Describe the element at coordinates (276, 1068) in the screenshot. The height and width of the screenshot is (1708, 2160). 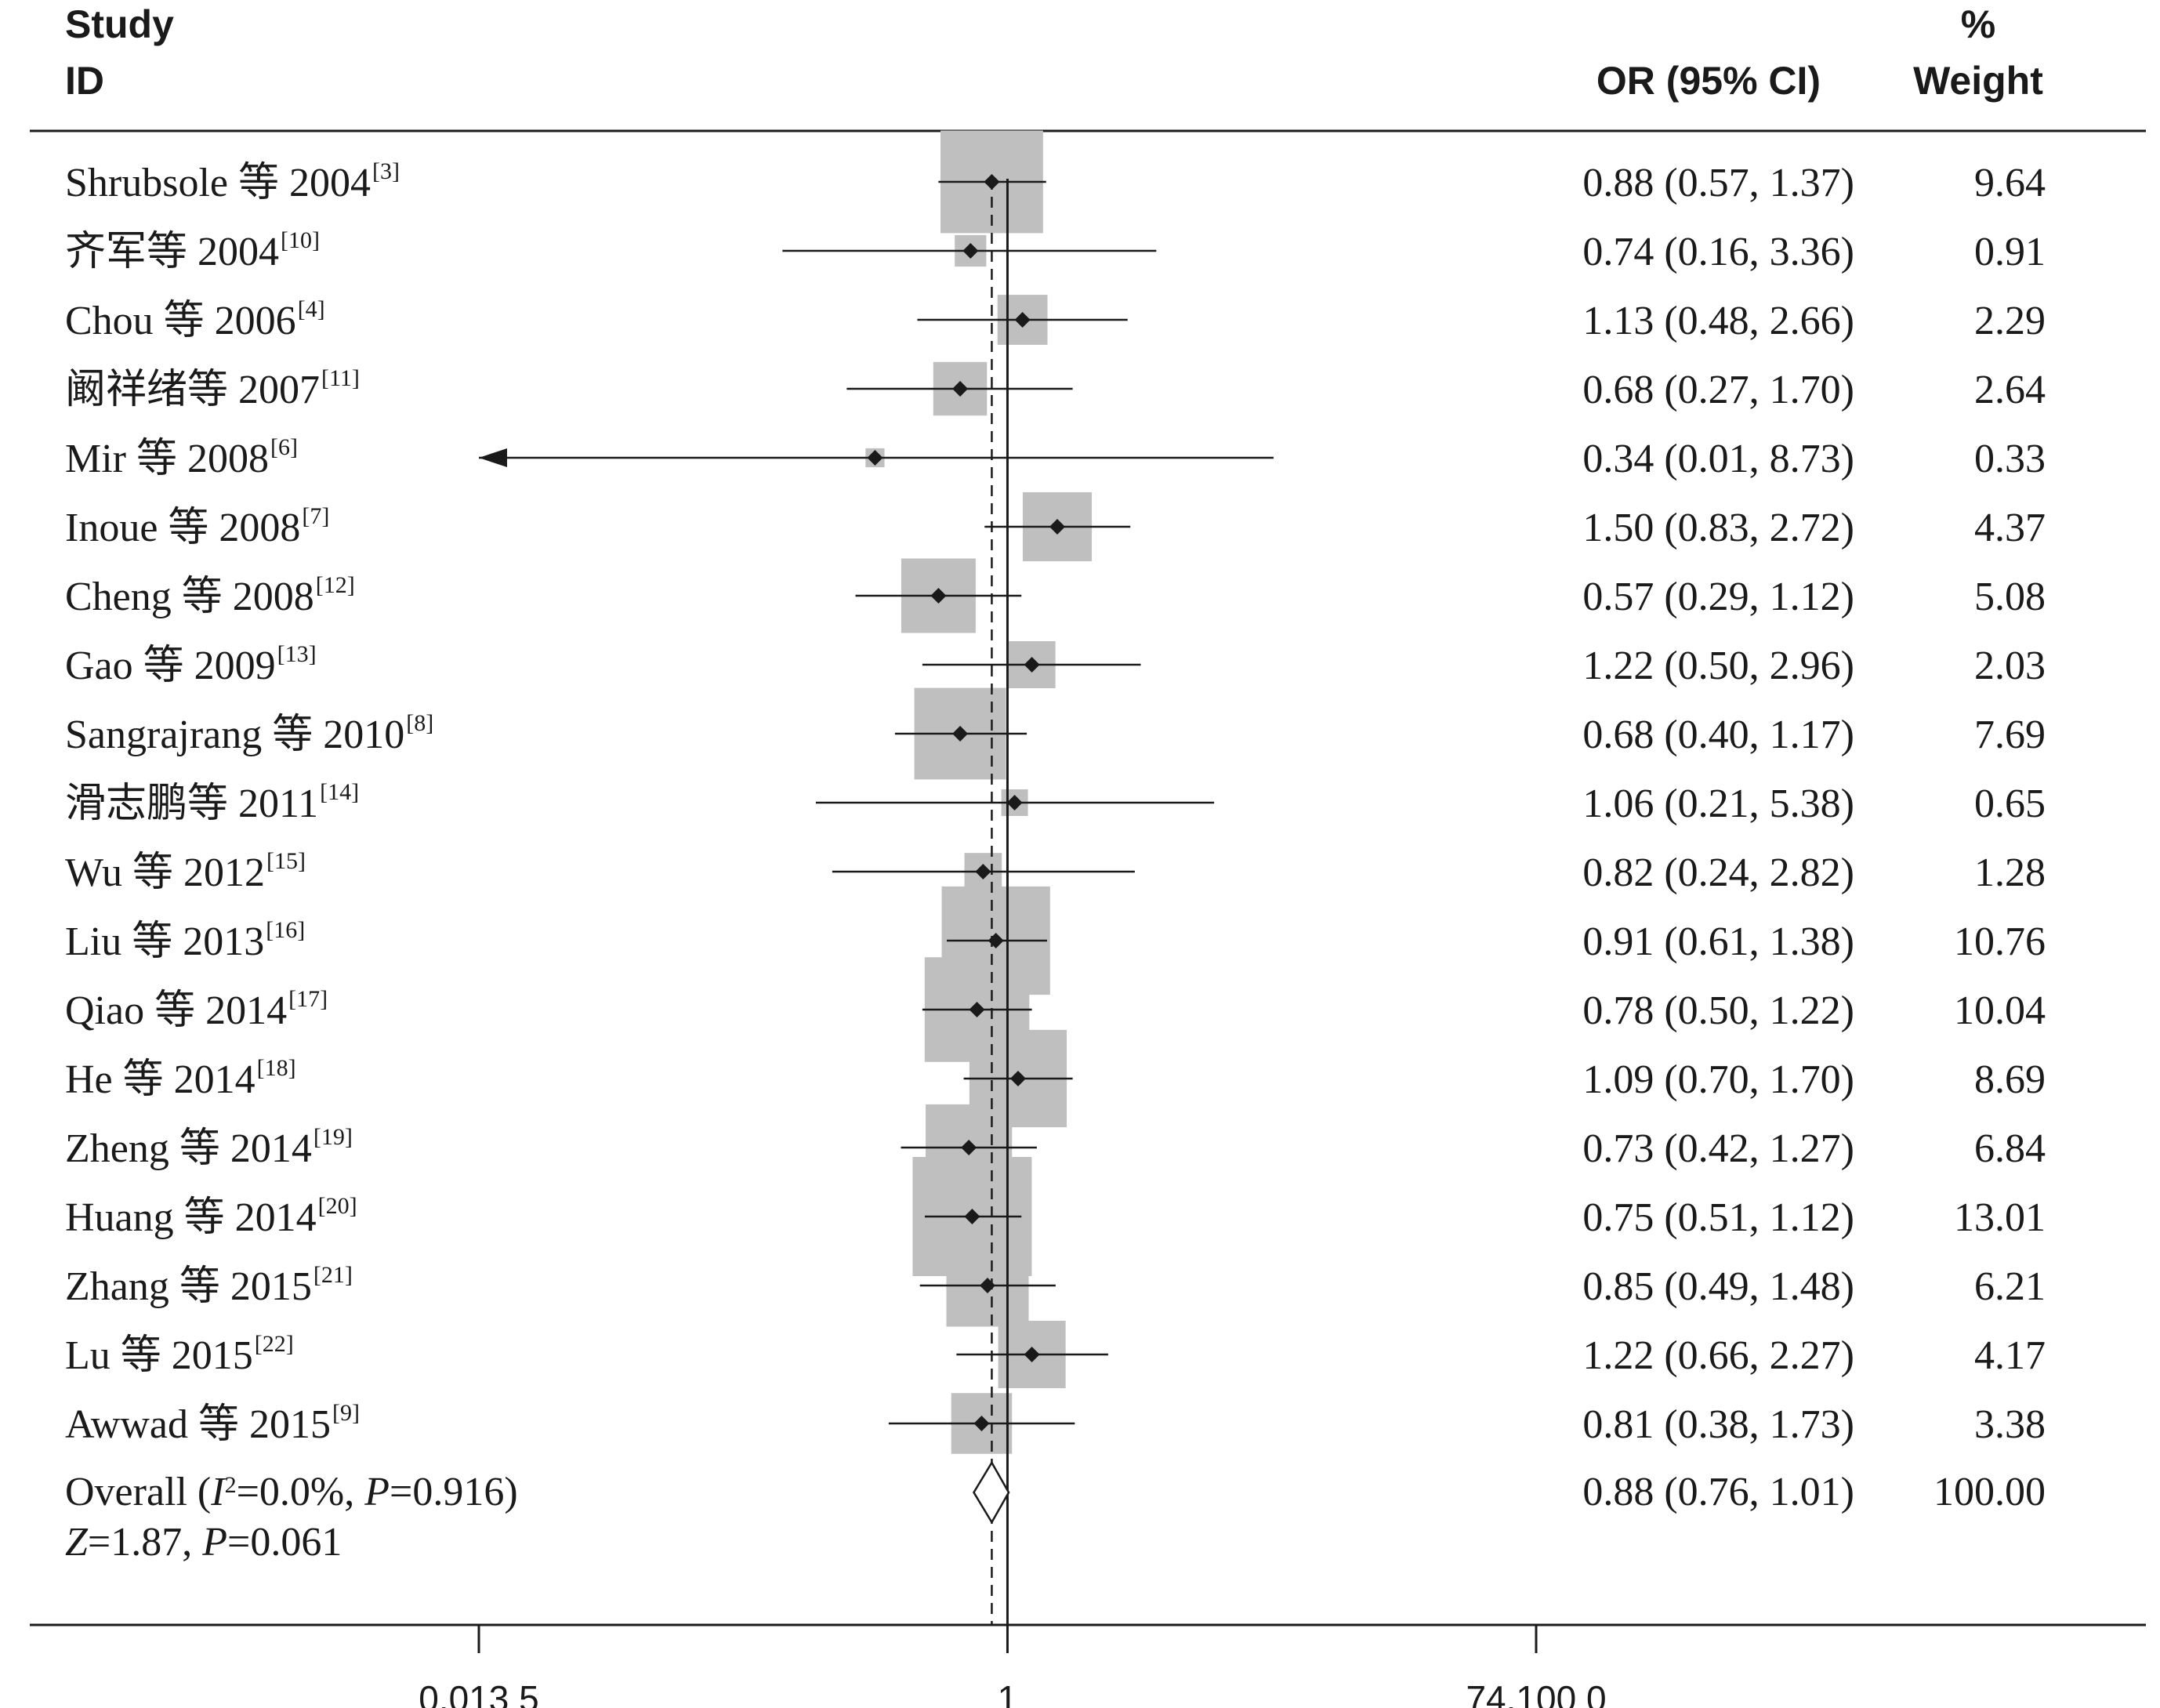
I see `study-ref: [18]` at that location.